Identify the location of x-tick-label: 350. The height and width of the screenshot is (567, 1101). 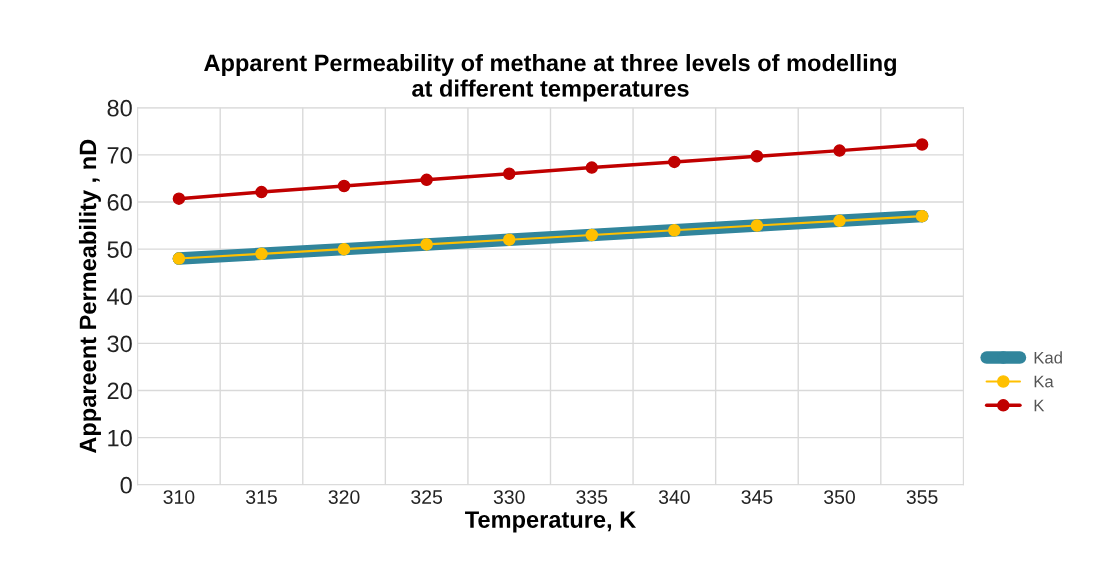
(839, 497).